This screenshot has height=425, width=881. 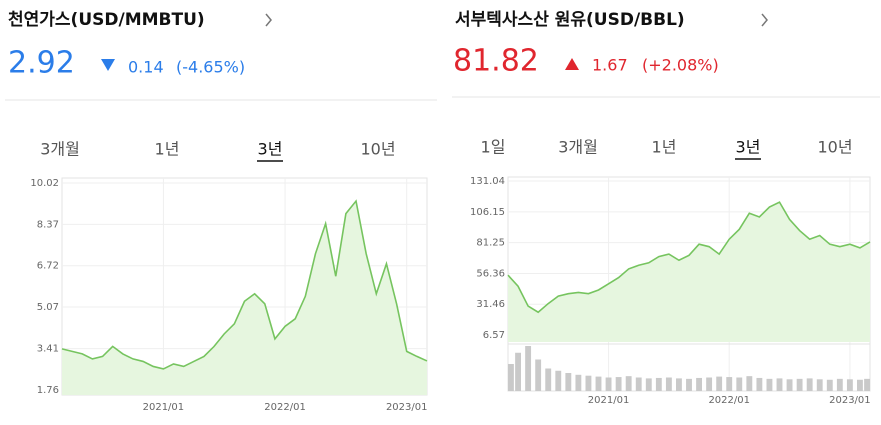 What do you see at coordinates (48, 307) in the screenshot?
I see `y-tick-label: 5.07` at bounding box center [48, 307].